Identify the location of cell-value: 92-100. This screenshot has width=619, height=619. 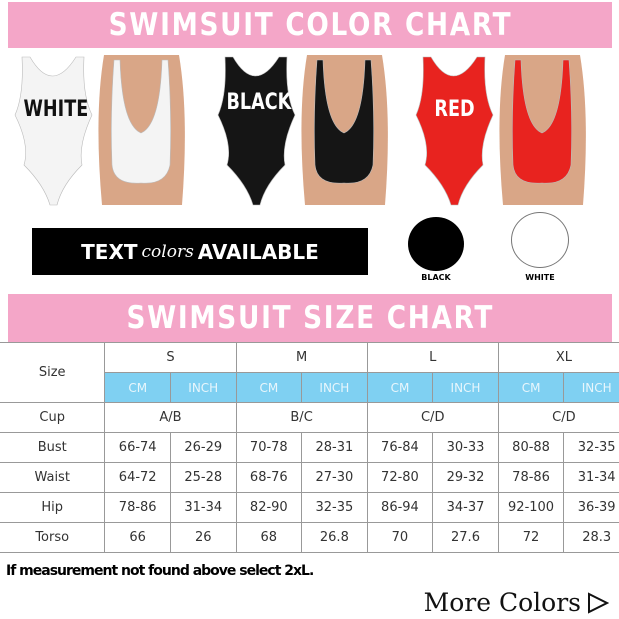
(531, 507).